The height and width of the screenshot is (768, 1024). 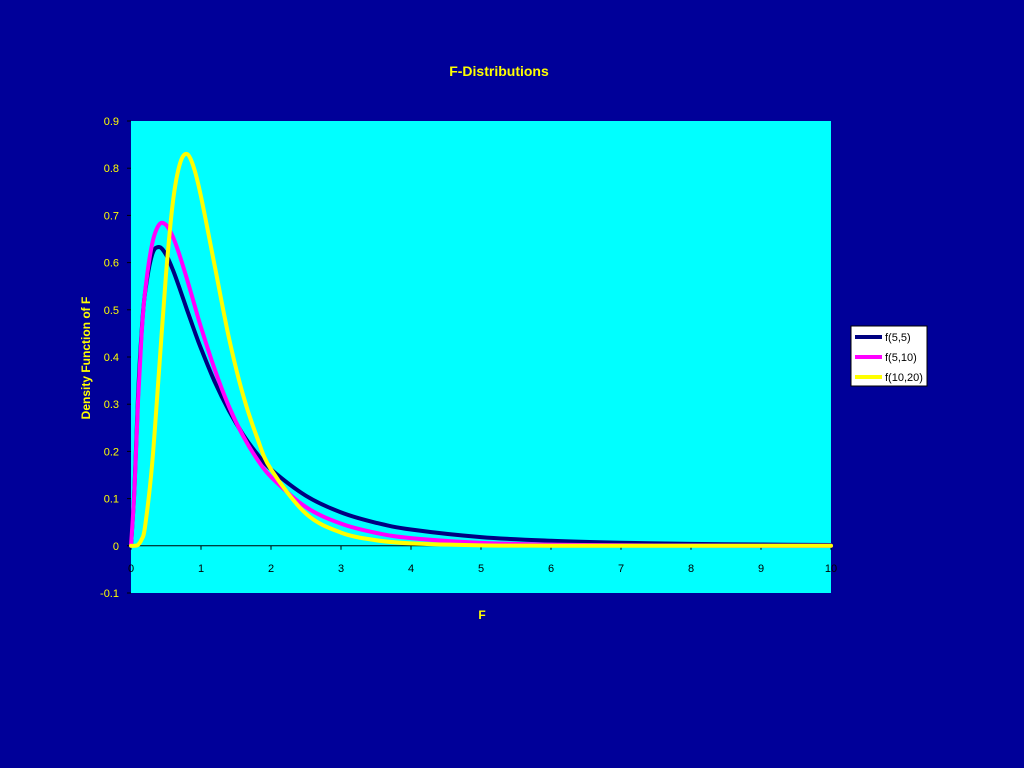 I want to click on chart-title: F-Distributions, so click(x=499, y=71).